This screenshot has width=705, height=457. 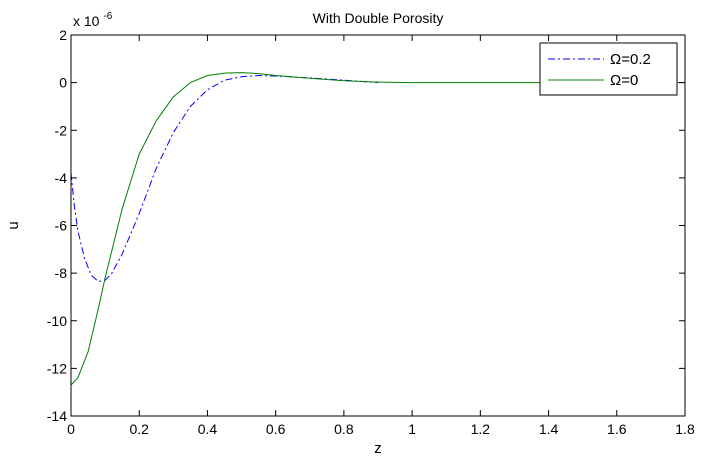 I want to click on y-tick-label: -6, so click(x=61, y=226).